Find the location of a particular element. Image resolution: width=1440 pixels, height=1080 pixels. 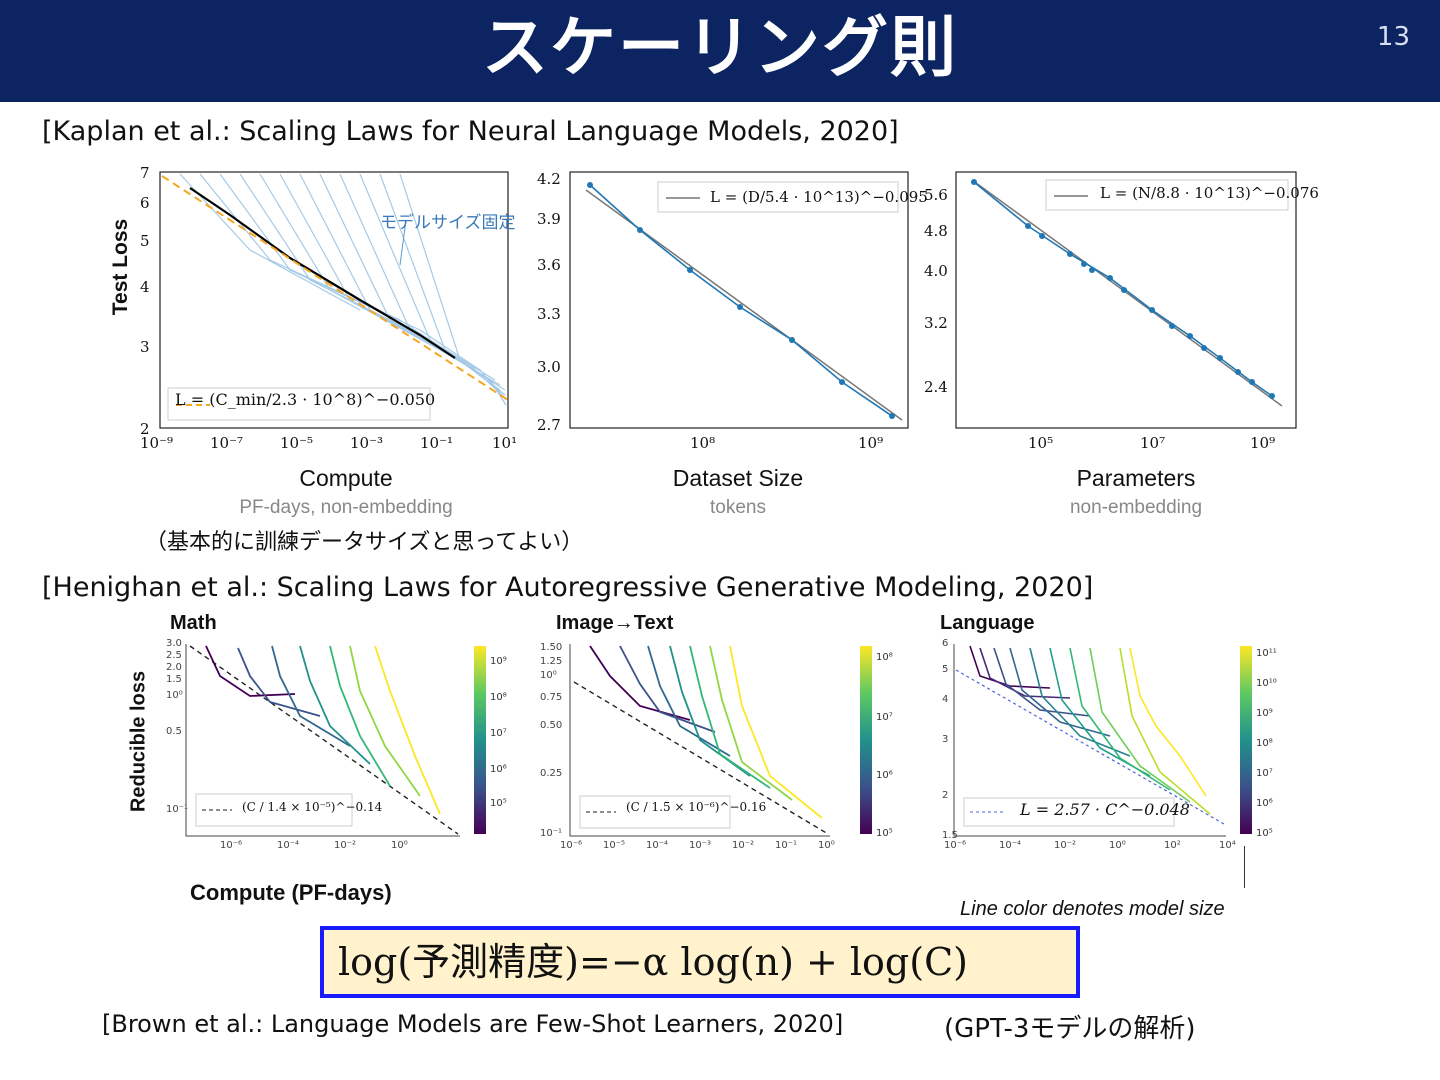

ytick: 10⁰ is located at coordinates (174, 695).